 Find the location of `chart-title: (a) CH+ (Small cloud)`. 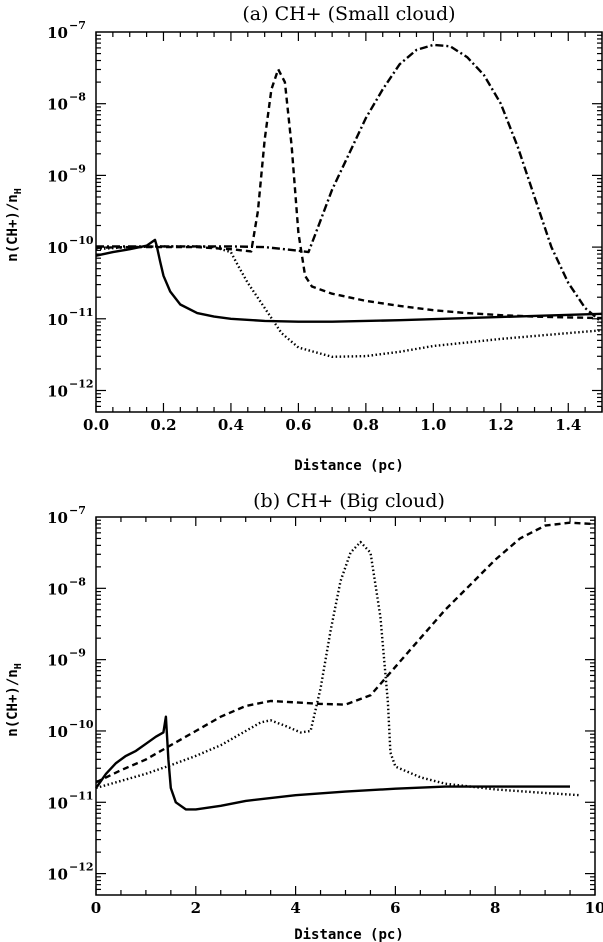

chart-title: (a) CH+ (Small cloud) is located at coordinates (348, 14).